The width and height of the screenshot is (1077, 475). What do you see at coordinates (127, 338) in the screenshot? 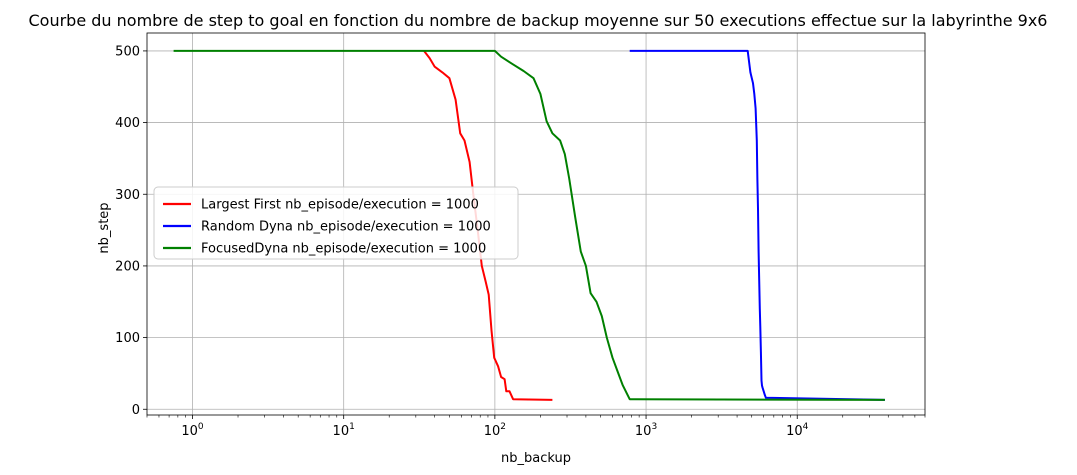
I see `y-tick-label: 100` at bounding box center [127, 338].